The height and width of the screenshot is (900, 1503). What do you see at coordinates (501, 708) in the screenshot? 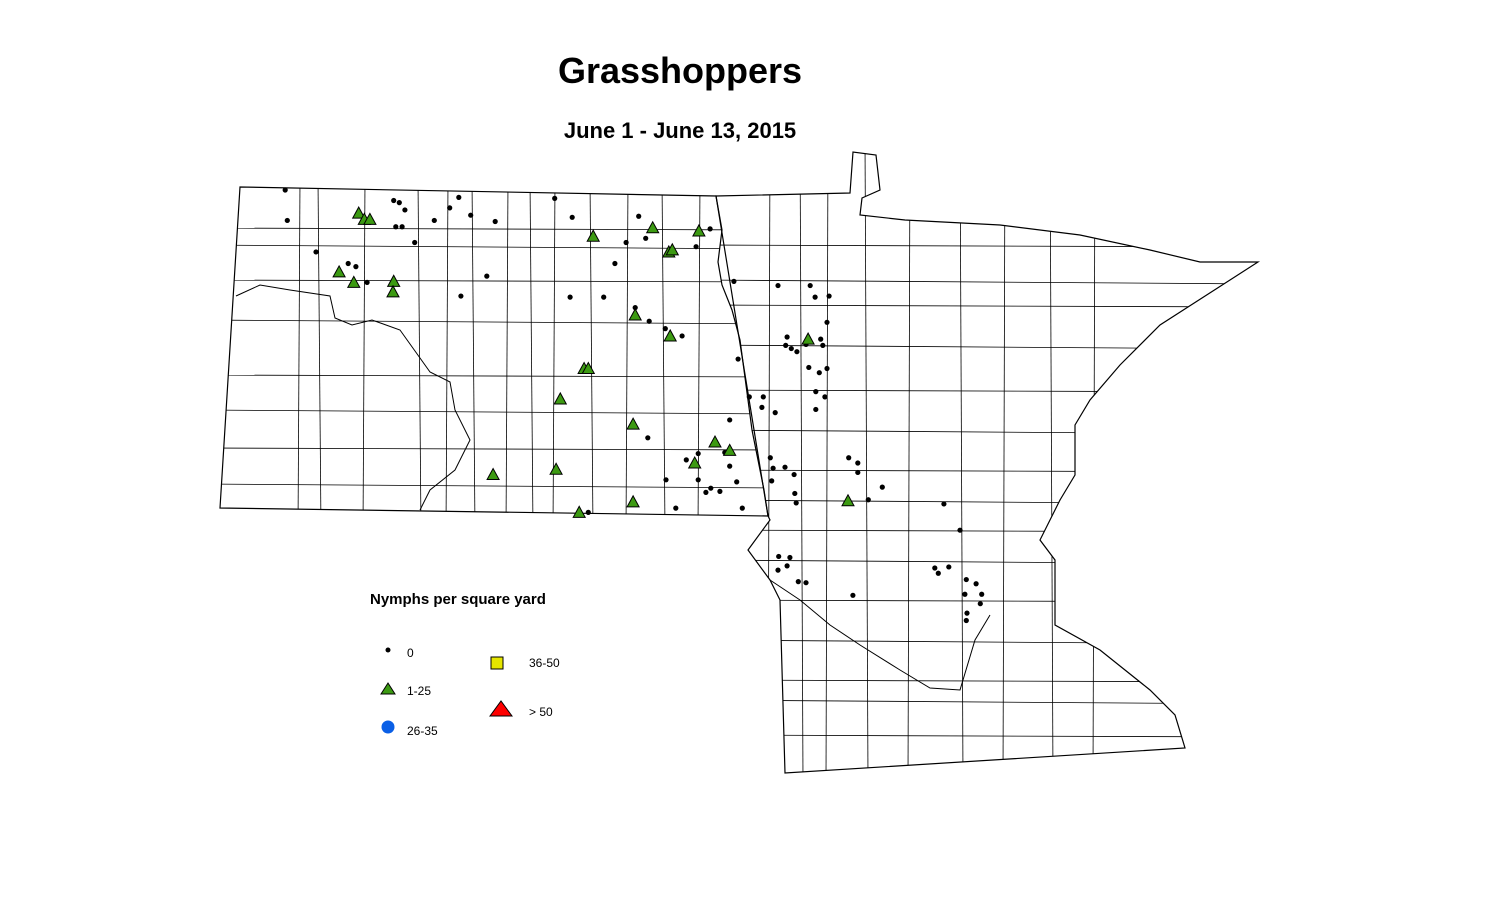
I see `legend-red-triangle-icon` at bounding box center [501, 708].